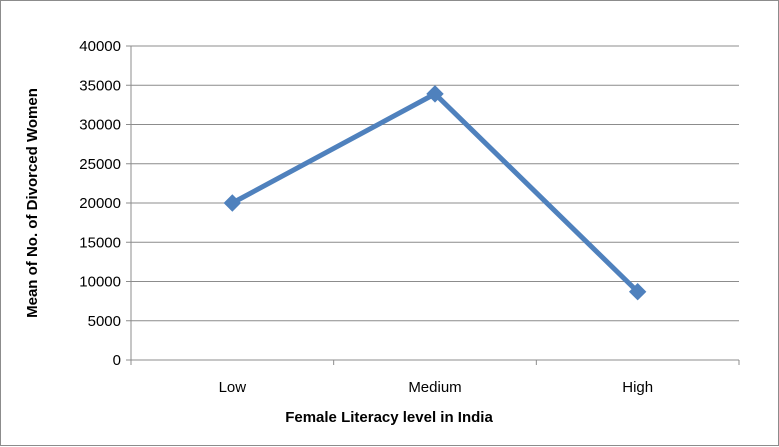 The width and height of the screenshot is (779, 447). I want to click on y-axis-tick-labels: 0 5000 10000 15000 20000 25000 30000 35000 40000, so click(100, 203).